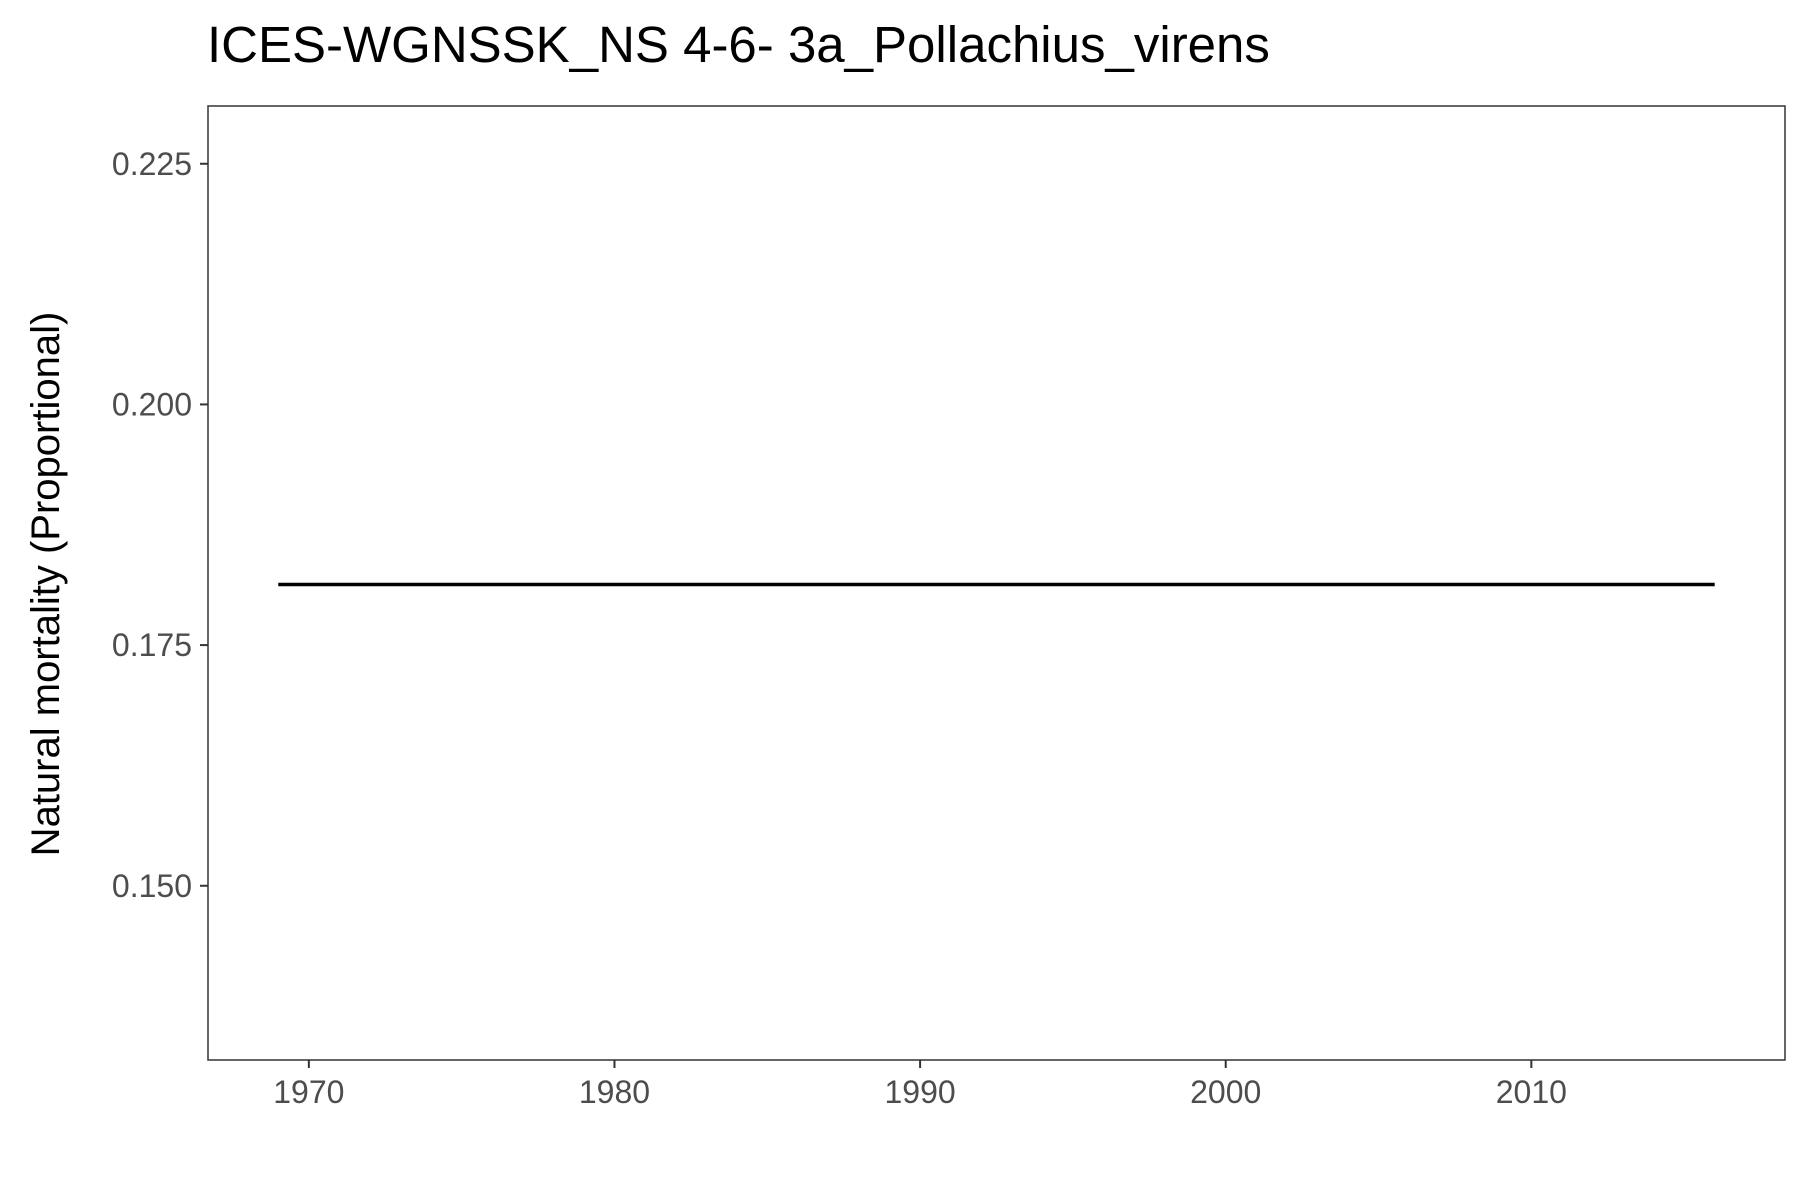 The width and height of the screenshot is (1800, 1200). Describe the element at coordinates (308, 1092) in the screenshot. I see `x-tick-label: 1970` at that location.